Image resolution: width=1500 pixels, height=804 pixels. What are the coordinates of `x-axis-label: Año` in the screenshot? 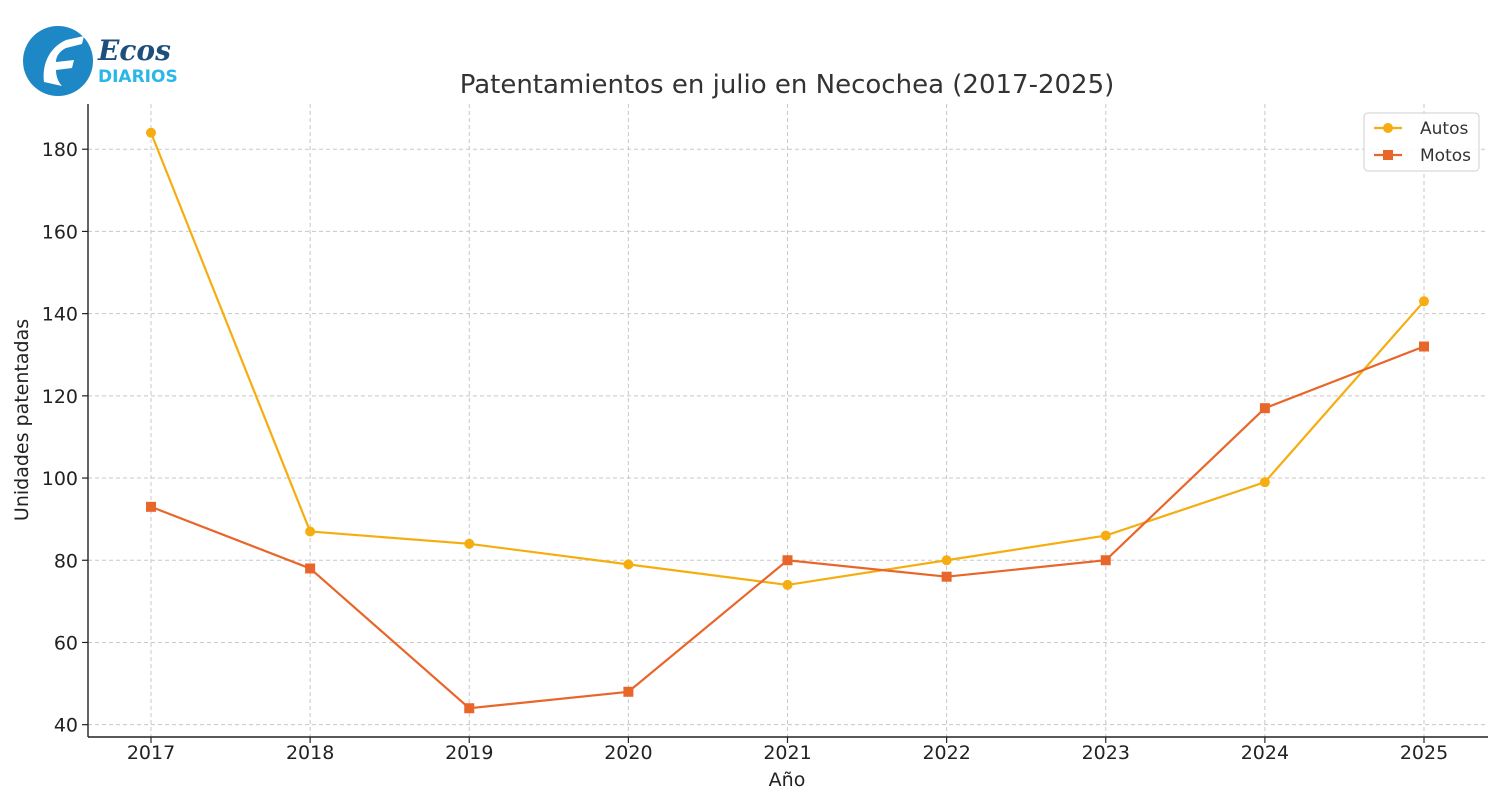 It's located at (787, 780).